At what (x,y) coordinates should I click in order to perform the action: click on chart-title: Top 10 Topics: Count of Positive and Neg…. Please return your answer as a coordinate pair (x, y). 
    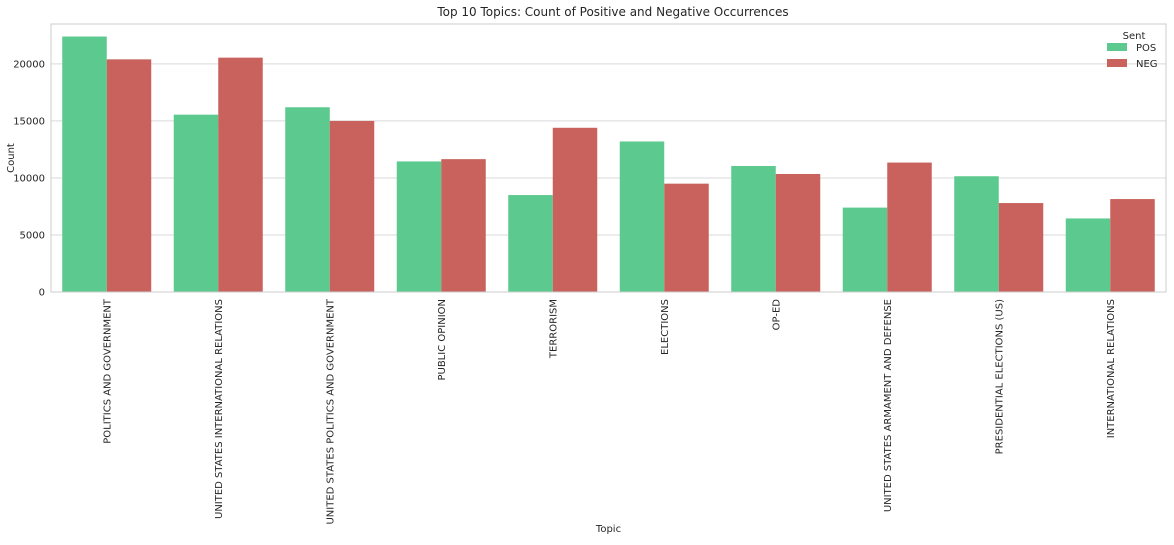
    Looking at the image, I should click on (612, 12).